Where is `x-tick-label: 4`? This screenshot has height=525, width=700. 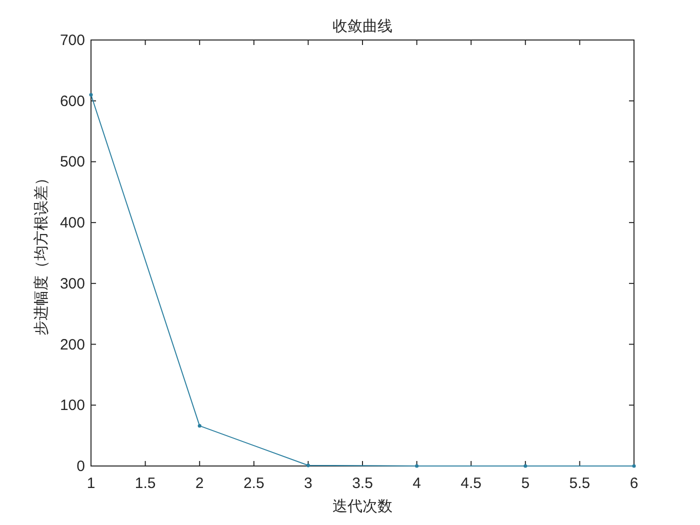 x-tick-label: 4 is located at coordinates (416, 483).